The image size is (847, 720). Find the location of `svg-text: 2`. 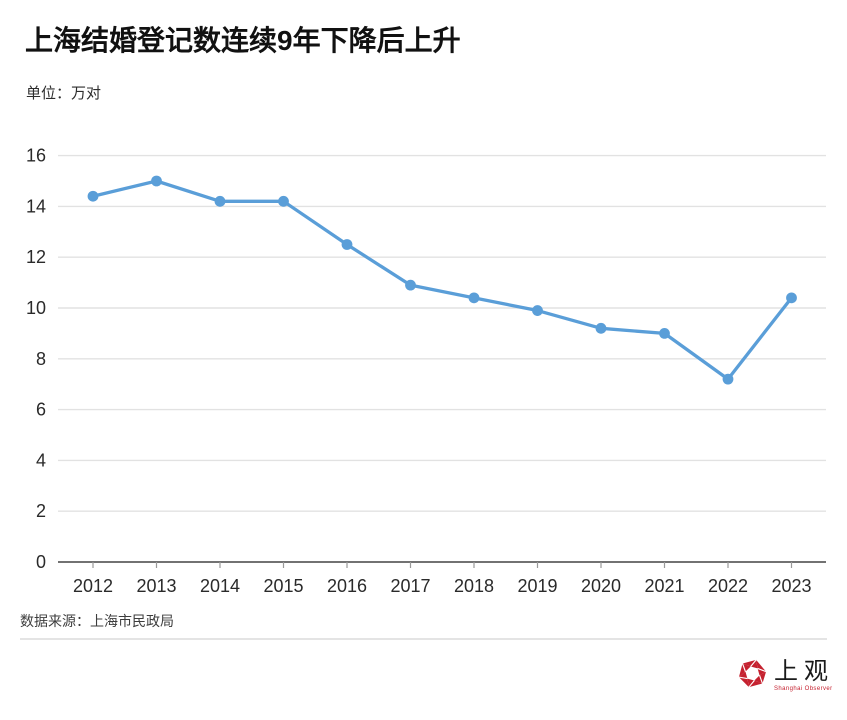

svg-text: 2 is located at coordinates (41, 511).